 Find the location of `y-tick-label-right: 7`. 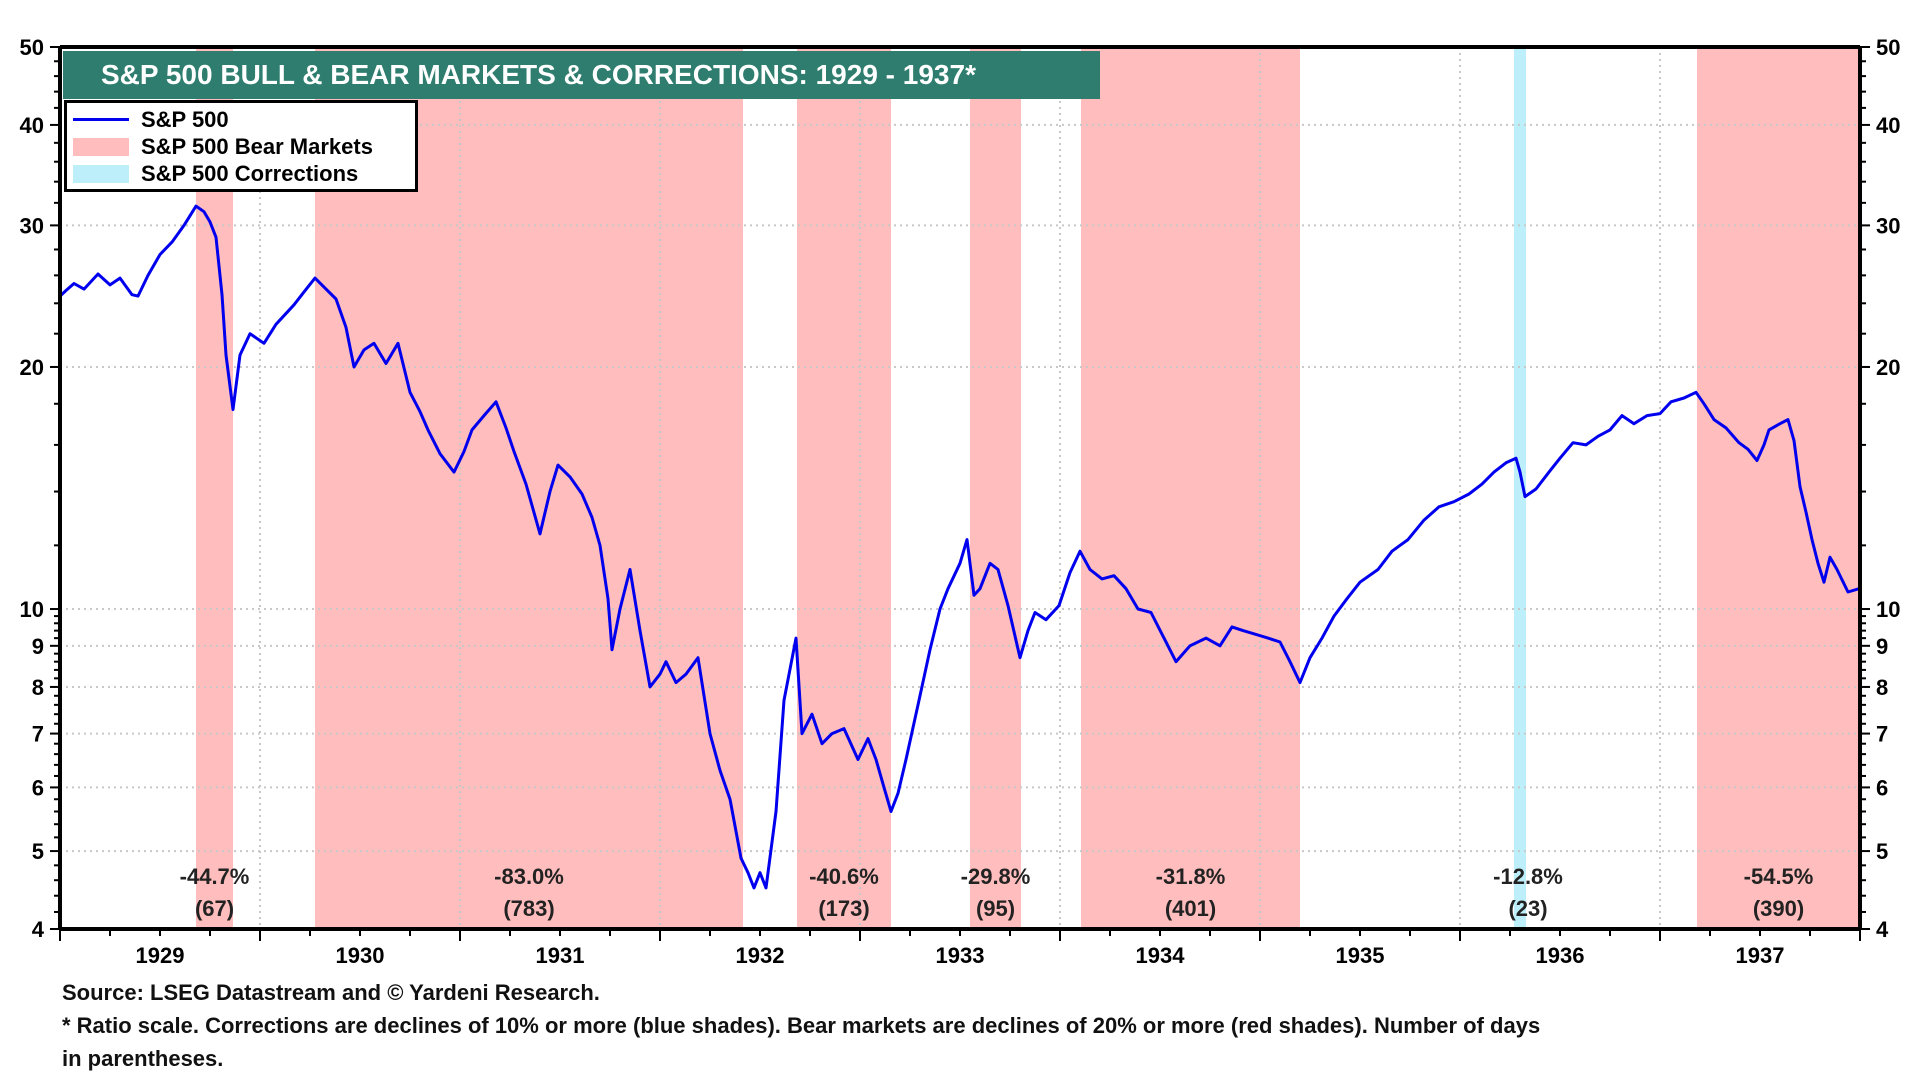

y-tick-label-right: 7 is located at coordinates (1882, 734).